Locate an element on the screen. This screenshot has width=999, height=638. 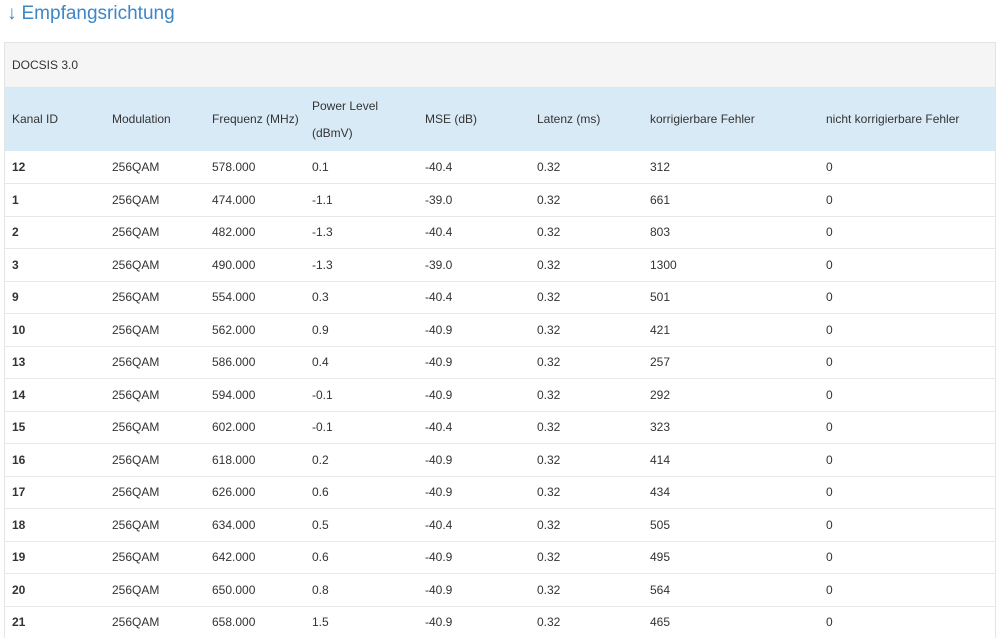
cell-power-level: 0.5 is located at coordinates (320, 524).